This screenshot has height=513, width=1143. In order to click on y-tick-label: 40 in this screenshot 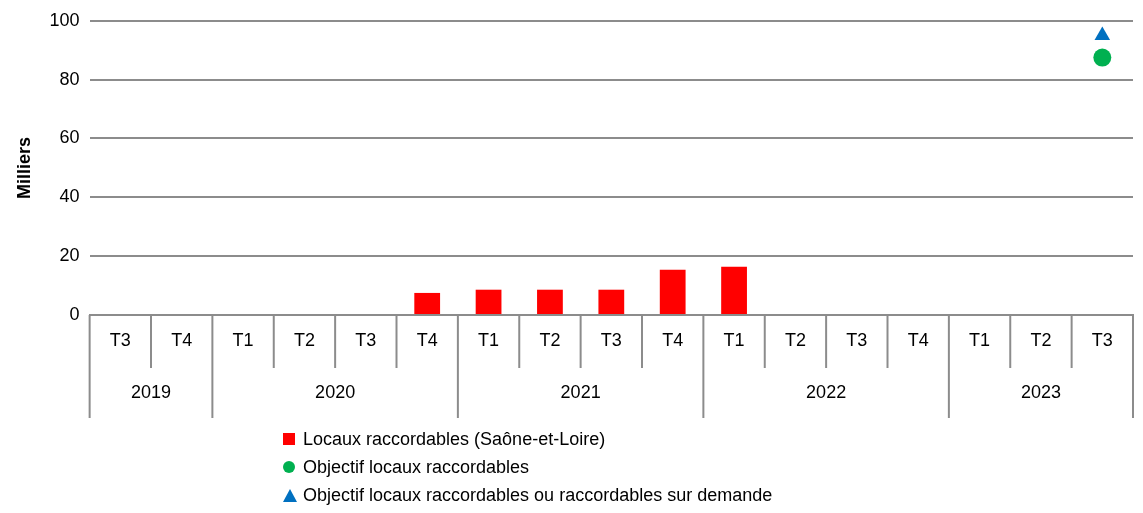, I will do `click(69, 196)`.